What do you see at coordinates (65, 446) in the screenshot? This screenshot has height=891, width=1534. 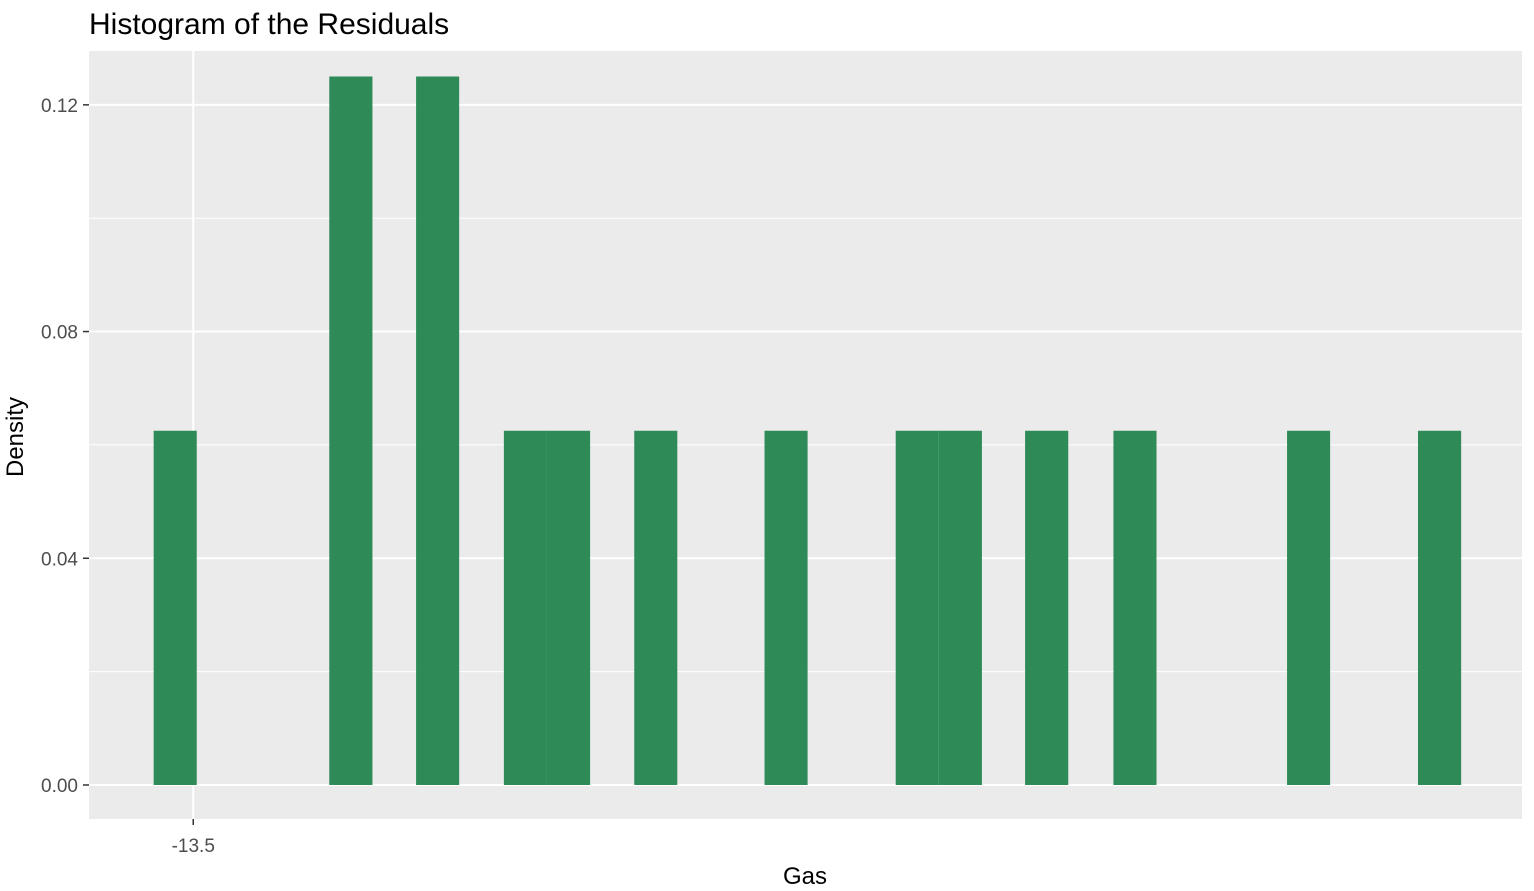 I see `y-axis-ticks: 0.00 0.04 0.08 0.12` at bounding box center [65, 446].